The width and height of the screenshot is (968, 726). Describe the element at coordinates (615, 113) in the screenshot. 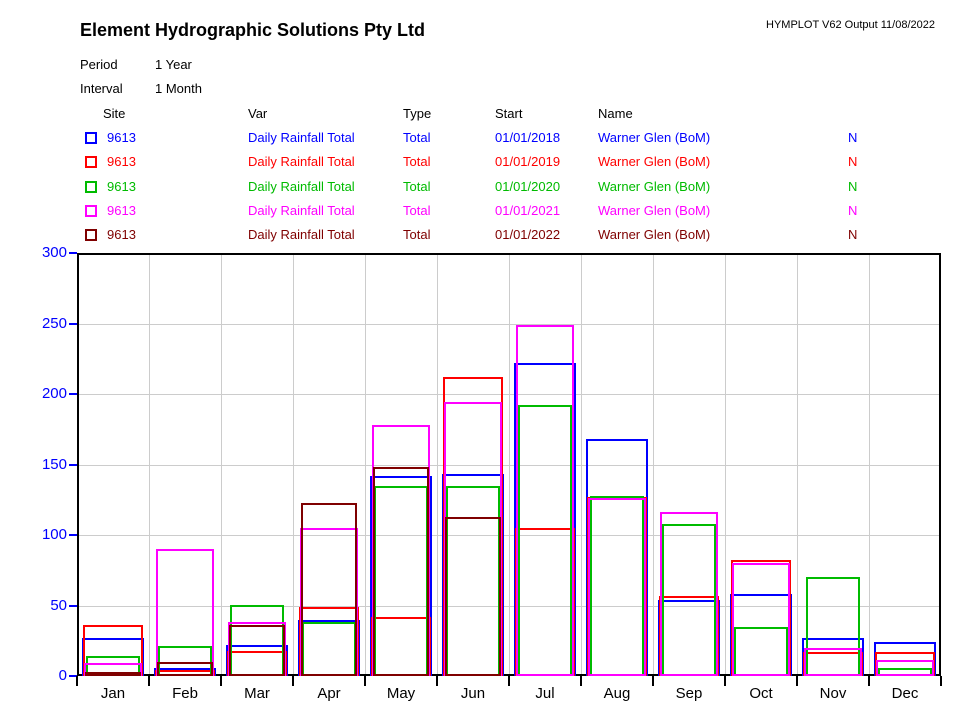

I see `legend-header-name: Name` at that location.